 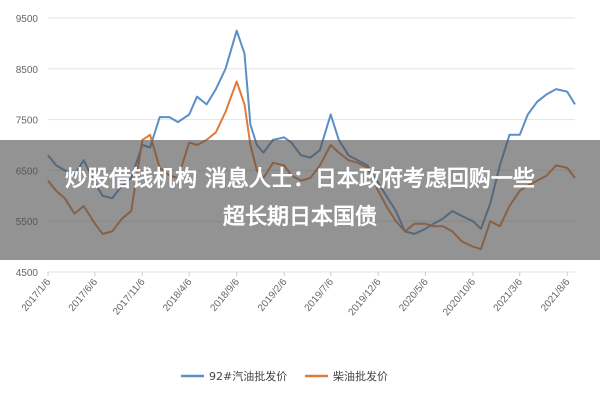 What do you see at coordinates (129, 297) in the screenshot?
I see `x-tick-label: 2017/11/6` at bounding box center [129, 297].